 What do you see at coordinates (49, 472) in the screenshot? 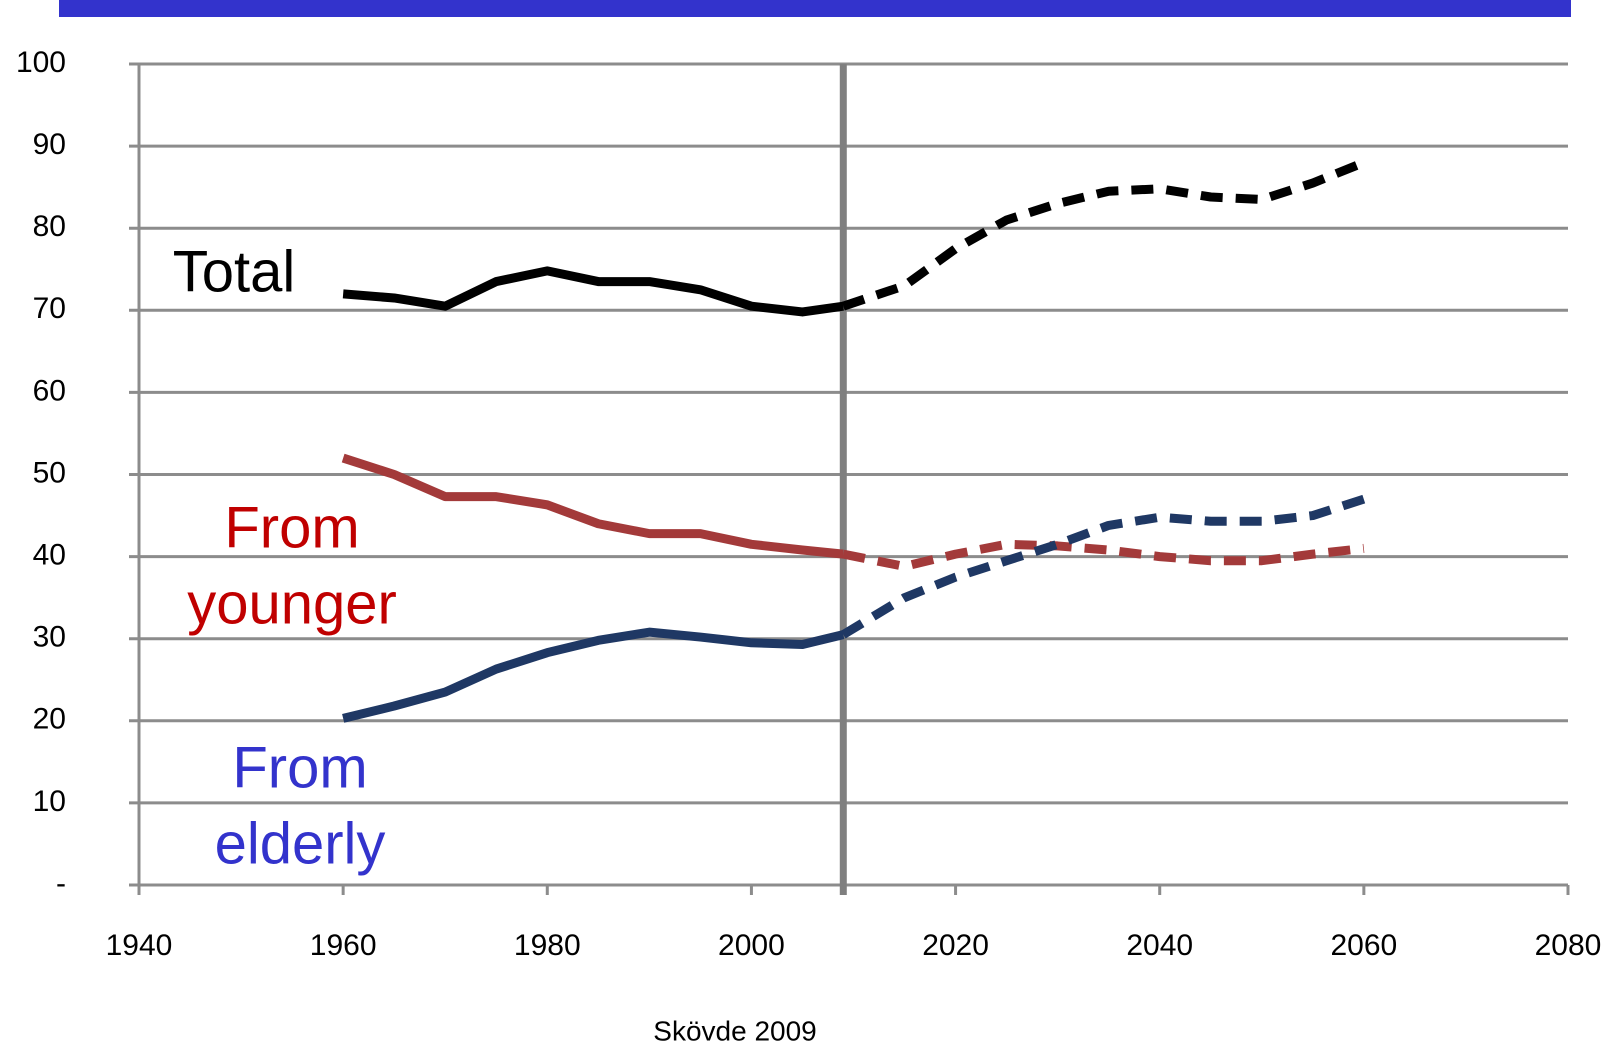
I see `y-tick-label: 50` at bounding box center [49, 472].